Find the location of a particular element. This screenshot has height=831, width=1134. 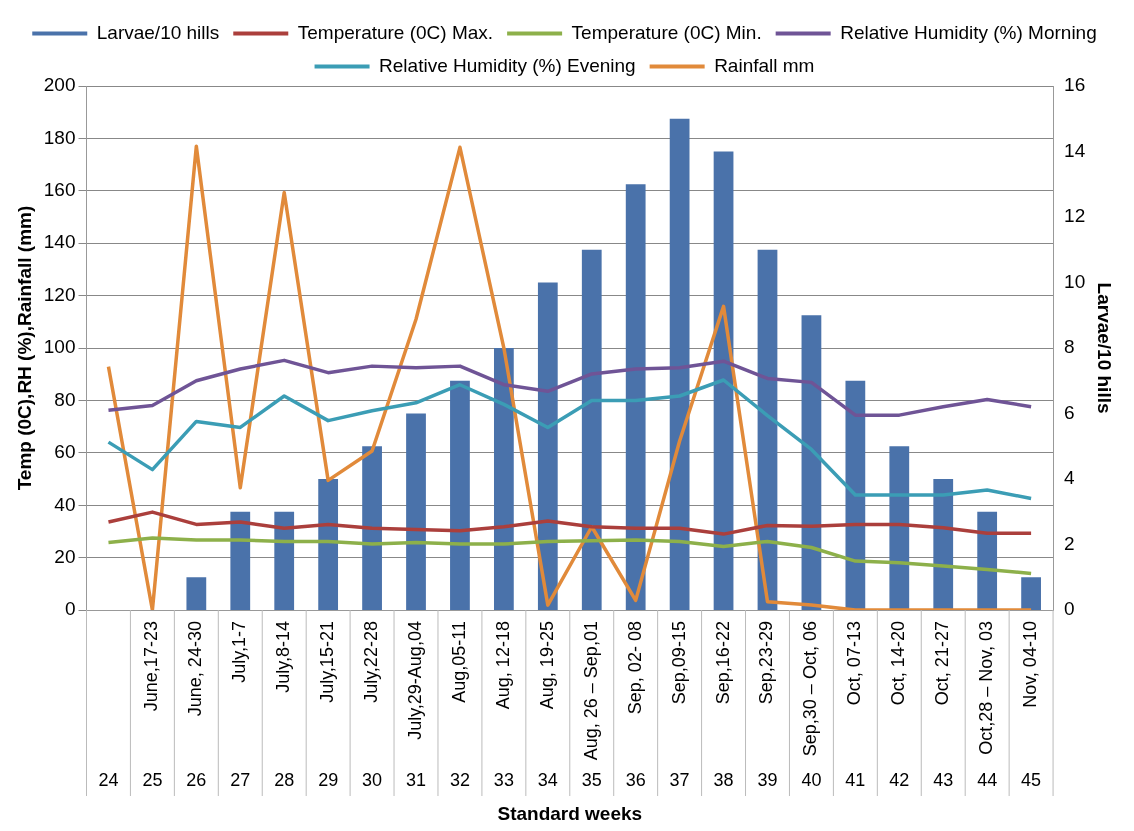

x-tick-label: Oct,28 – Nov, 03 is located at coordinates (986, 688).